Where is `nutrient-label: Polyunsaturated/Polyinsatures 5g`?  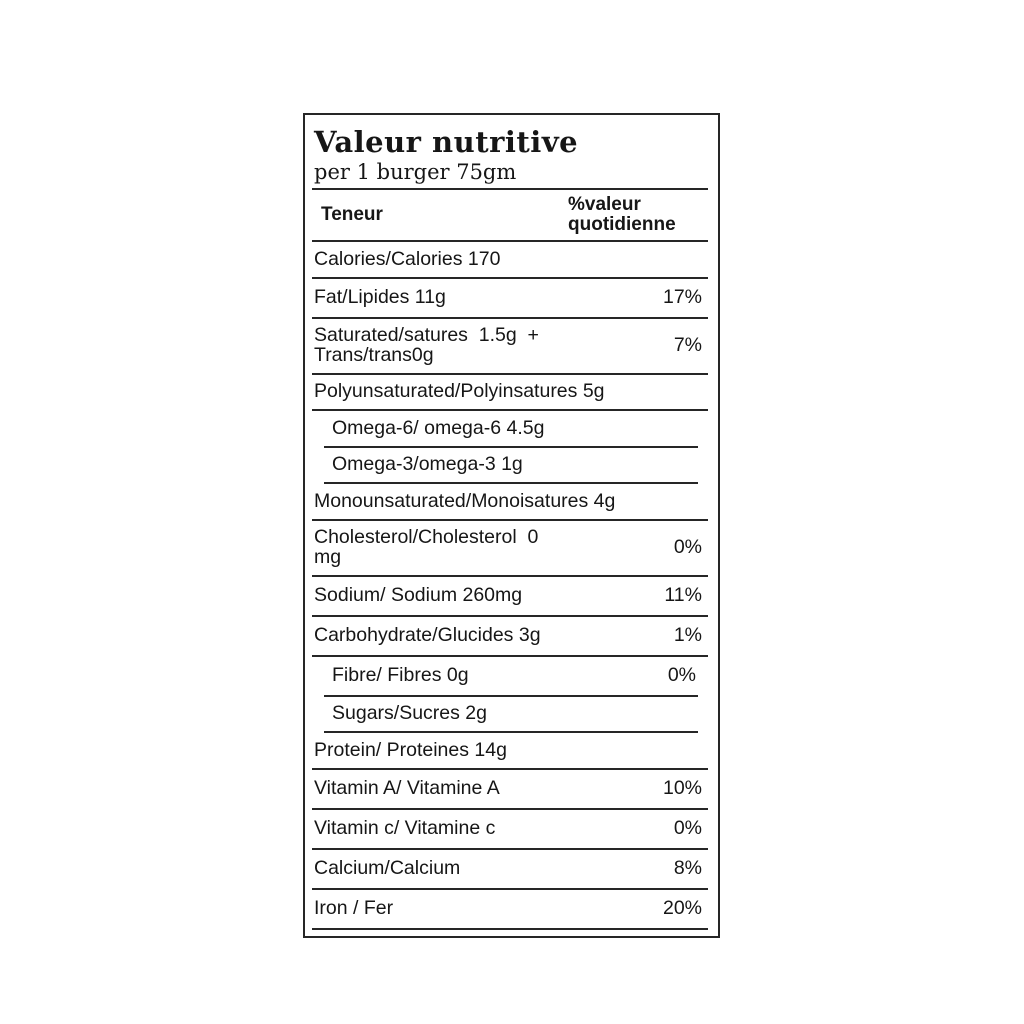 nutrient-label: Polyunsaturated/Polyinsatures 5g is located at coordinates (507, 391).